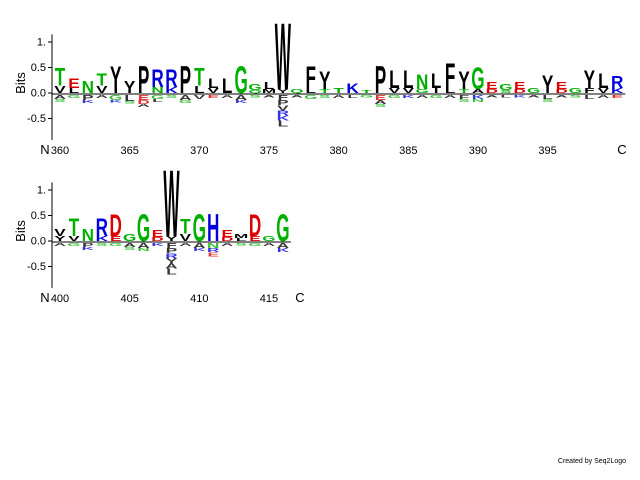 Image resolution: width=640 pixels, height=480 pixels. What do you see at coordinates (213, 250) in the screenshot?
I see `logo-letter-neg-R: R` at bounding box center [213, 250].